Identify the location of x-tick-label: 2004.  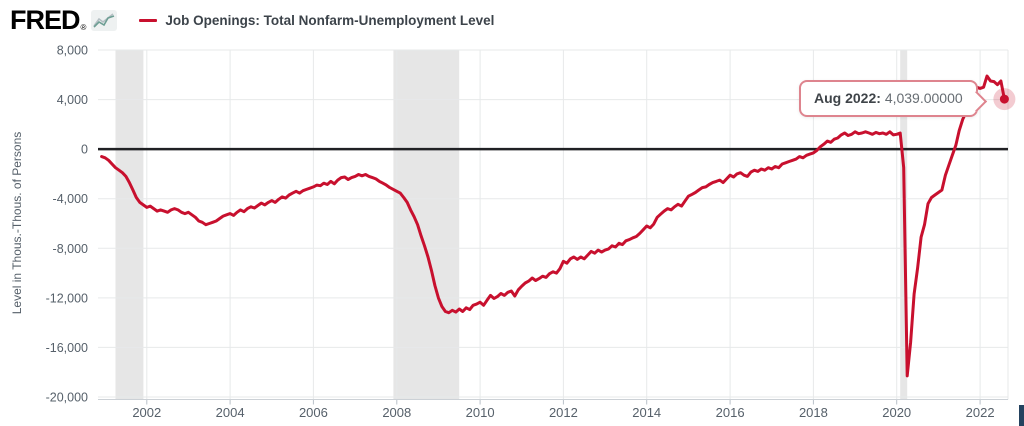
(230, 412).